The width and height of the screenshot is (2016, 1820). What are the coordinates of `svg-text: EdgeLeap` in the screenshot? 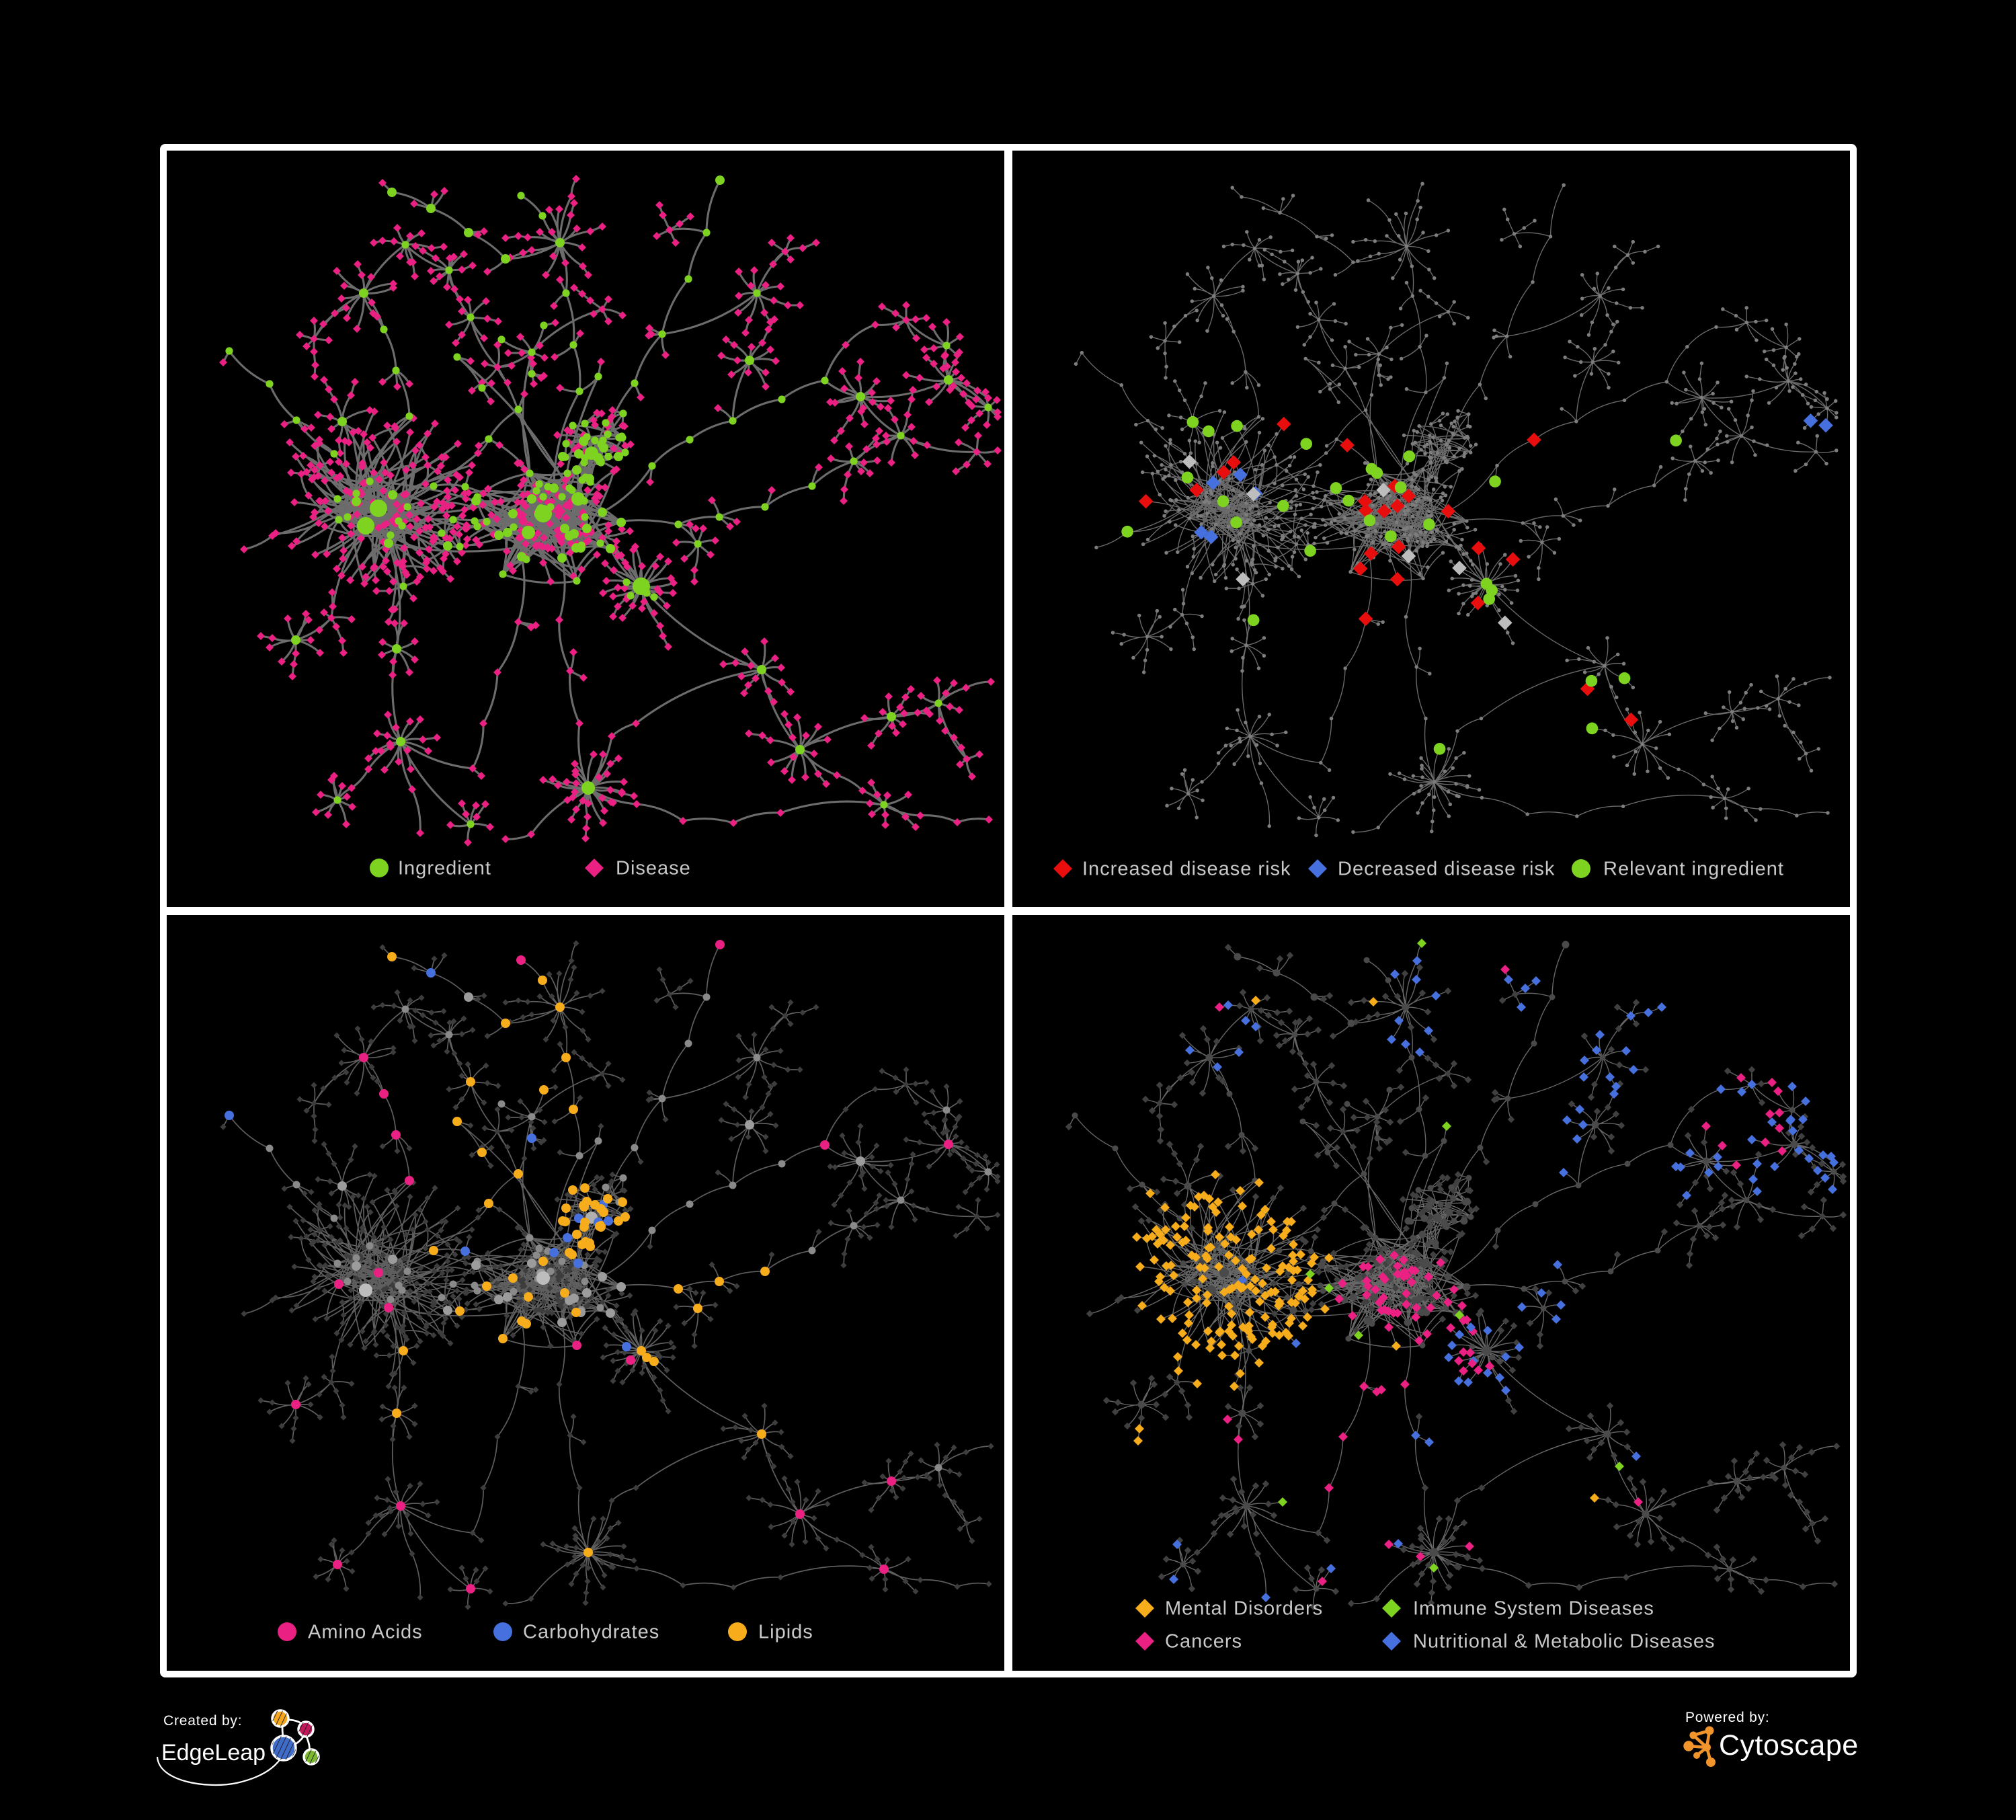 It's located at (213, 1753).